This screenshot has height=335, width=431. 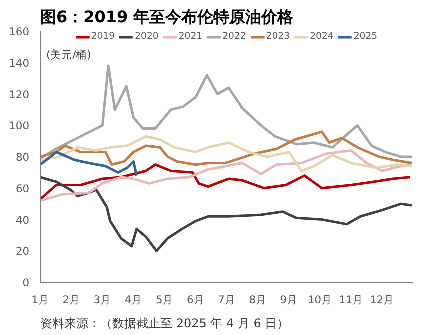 What do you see at coordinates (382, 300) in the screenshot?
I see `x-tick-label: 12月` at bounding box center [382, 300].